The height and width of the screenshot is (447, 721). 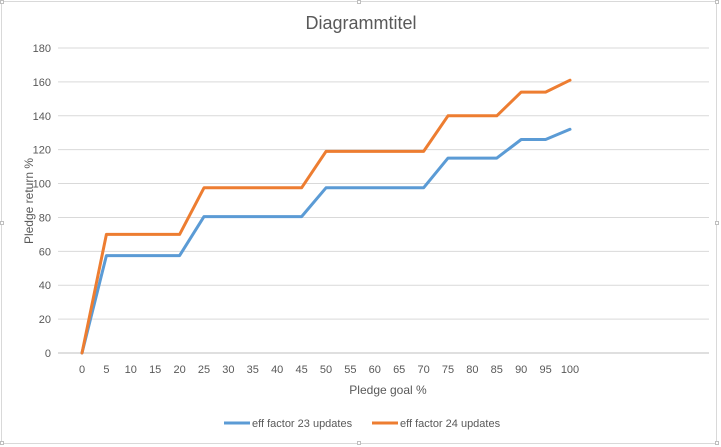 I want to click on x-tick-label: 10, so click(x=131, y=370).